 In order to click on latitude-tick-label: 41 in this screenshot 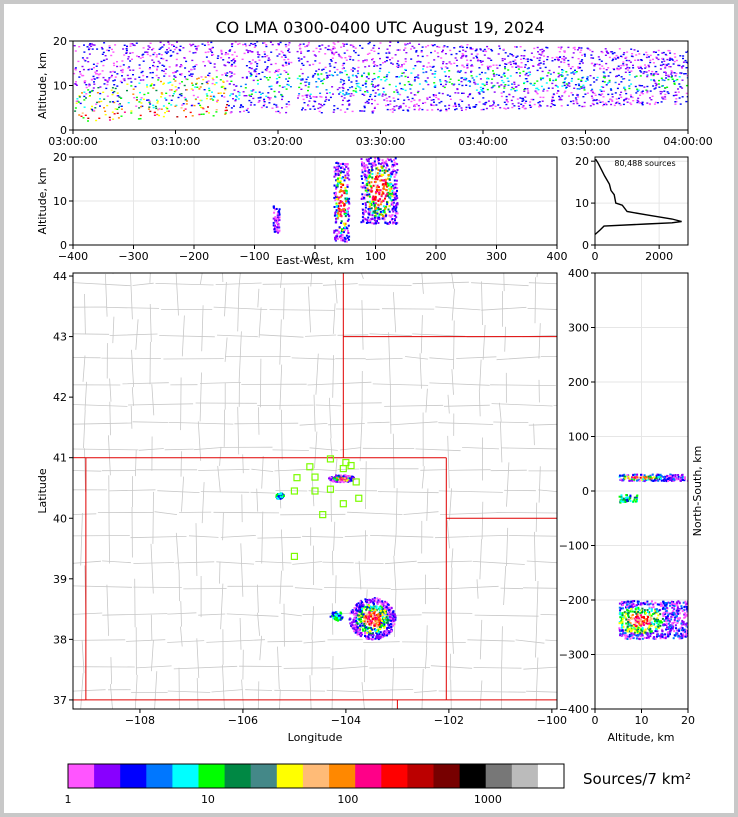, I will do `click(60, 458)`.